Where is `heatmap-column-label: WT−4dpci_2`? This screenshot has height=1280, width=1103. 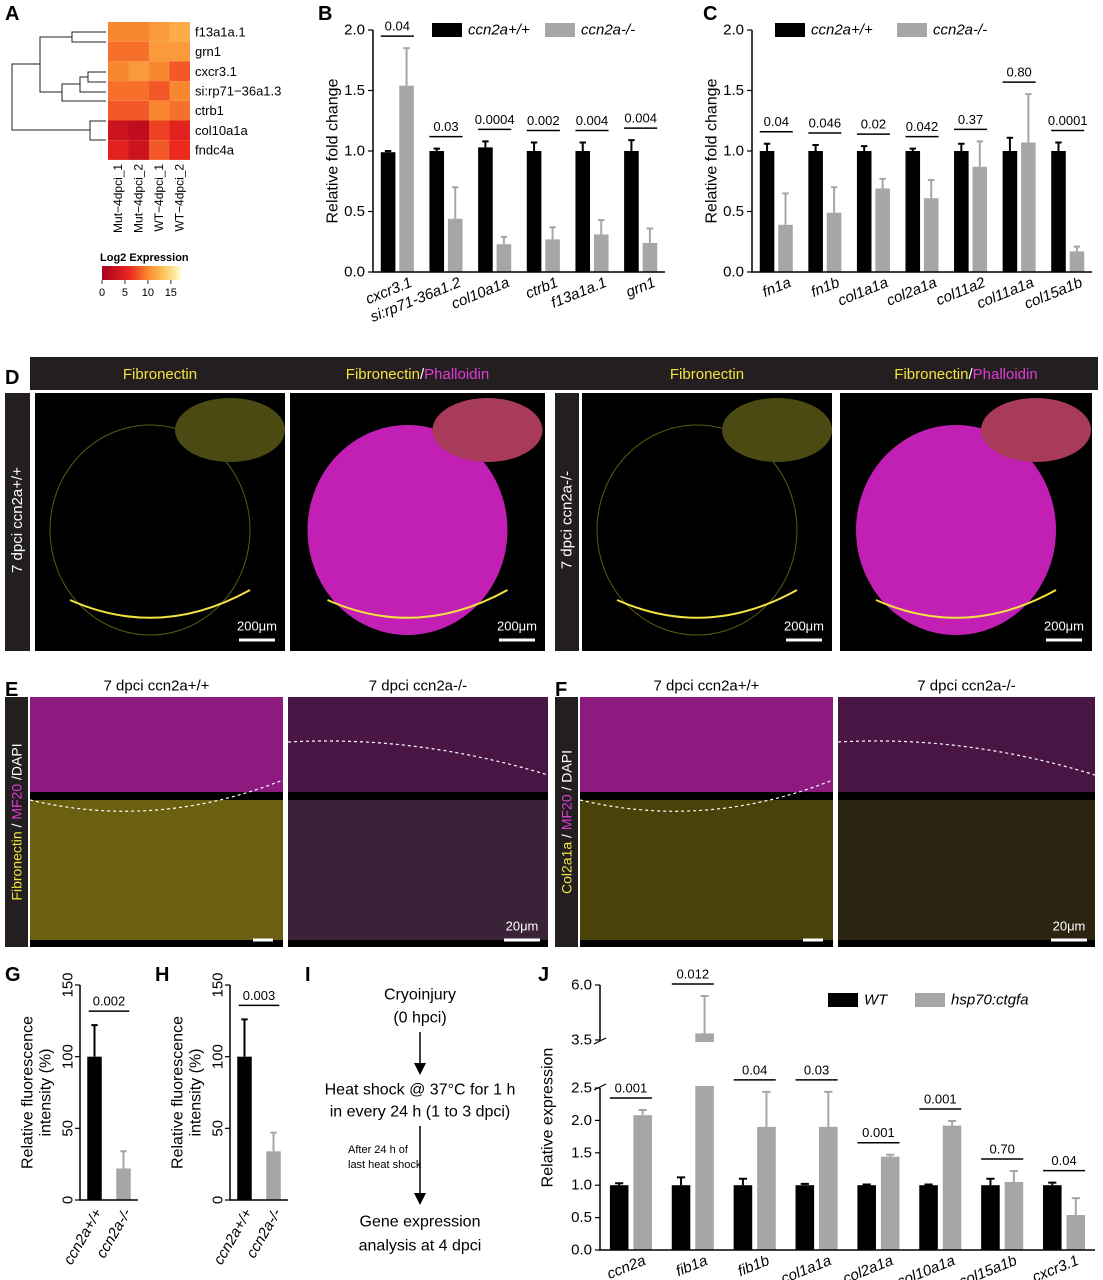 heatmap-column-label: WT−4dpci_2 is located at coordinates (180, 198).